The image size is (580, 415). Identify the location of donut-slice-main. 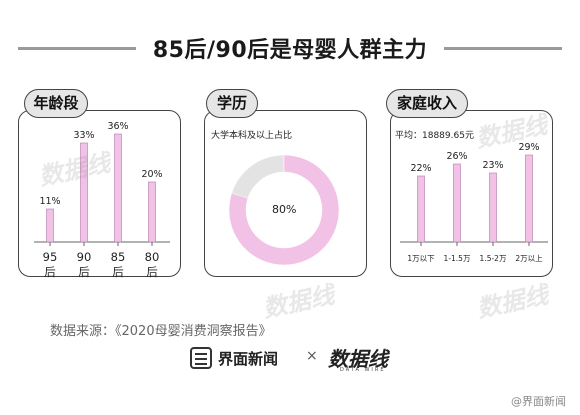
(284, 210).